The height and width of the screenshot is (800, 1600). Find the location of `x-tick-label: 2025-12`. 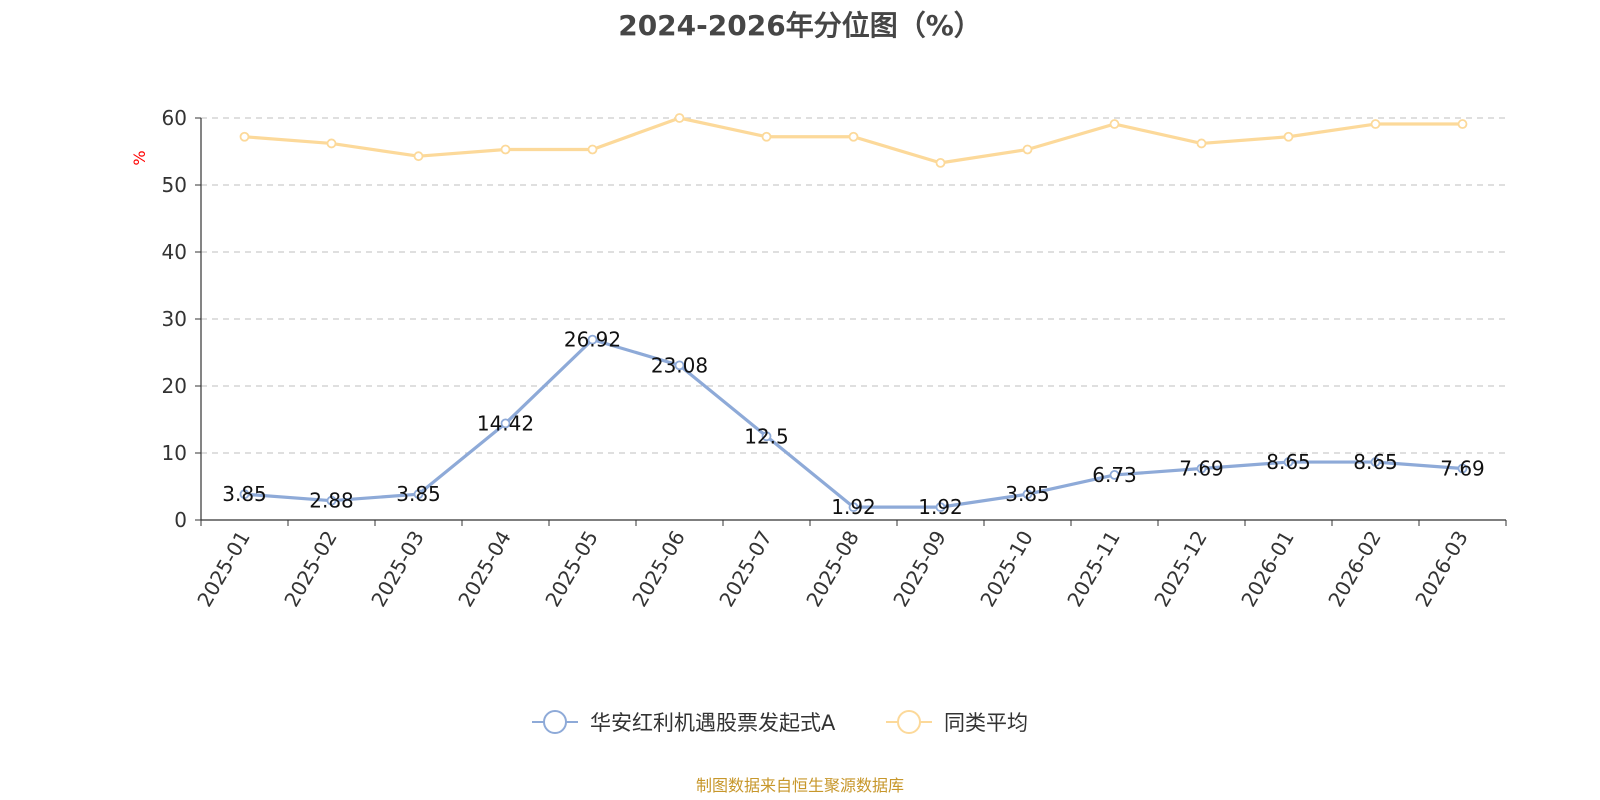

x-tick-label: 2025-12 is located at coordinates (1180, 569).